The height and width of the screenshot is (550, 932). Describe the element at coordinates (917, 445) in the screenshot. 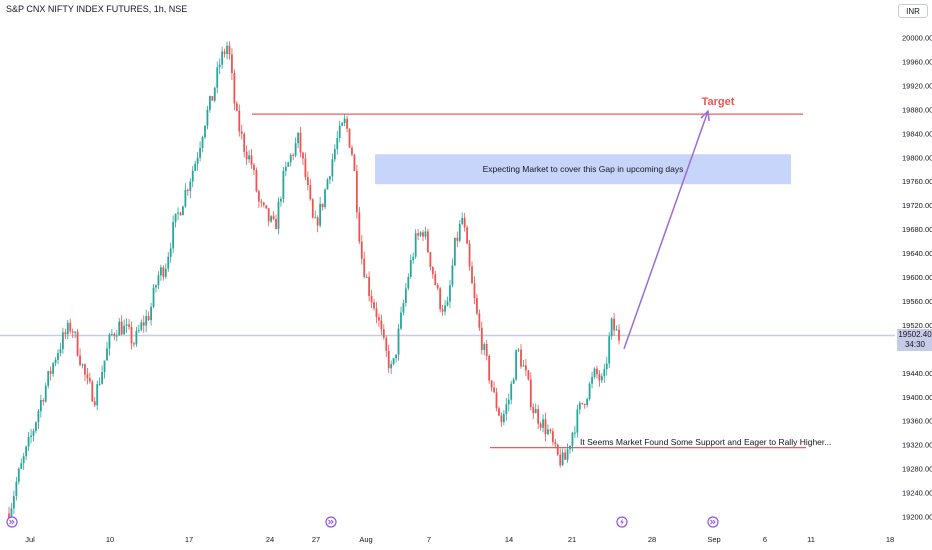

I see `y-tick-label: 19320.00` at that location.